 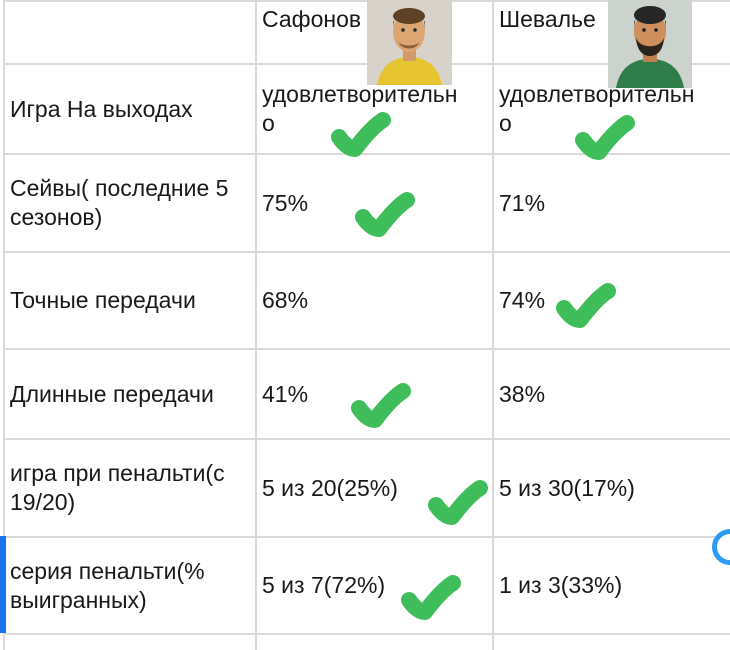 I want to click on row-label: Длинные передачи, so click(x=112, y=393).